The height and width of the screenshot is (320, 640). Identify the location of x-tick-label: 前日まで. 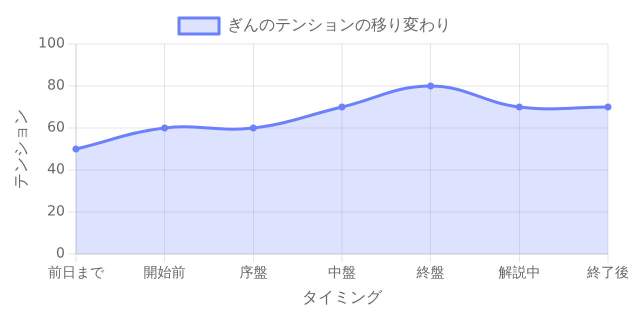
(76, 273).